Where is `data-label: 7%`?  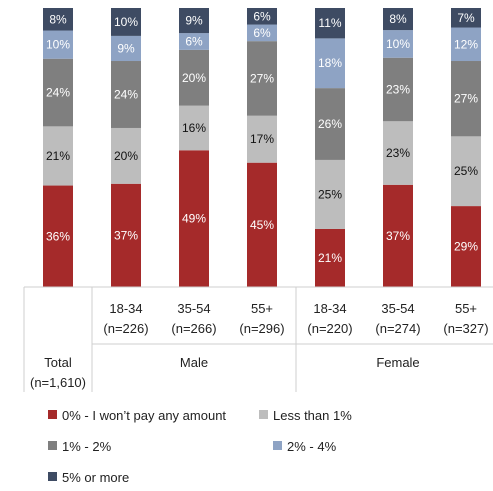 data-label: 7% is located at coordinates (466, 18).